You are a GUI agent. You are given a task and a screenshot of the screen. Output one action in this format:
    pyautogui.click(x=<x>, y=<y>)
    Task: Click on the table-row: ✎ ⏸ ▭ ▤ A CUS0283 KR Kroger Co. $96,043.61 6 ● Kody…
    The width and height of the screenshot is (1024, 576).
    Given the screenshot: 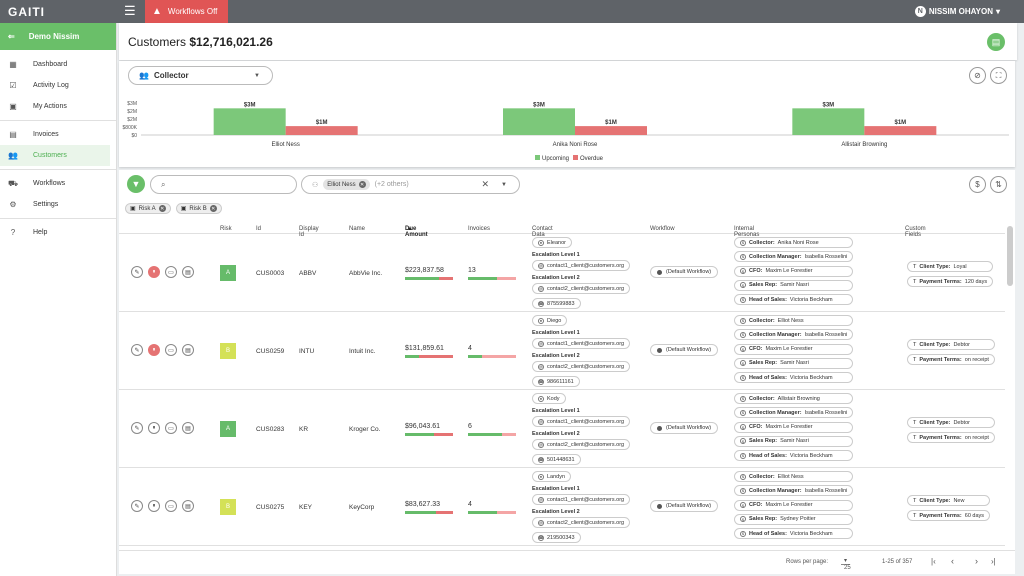 What is the action you would take?
    pyautogui.click(x=562, y=429)
    